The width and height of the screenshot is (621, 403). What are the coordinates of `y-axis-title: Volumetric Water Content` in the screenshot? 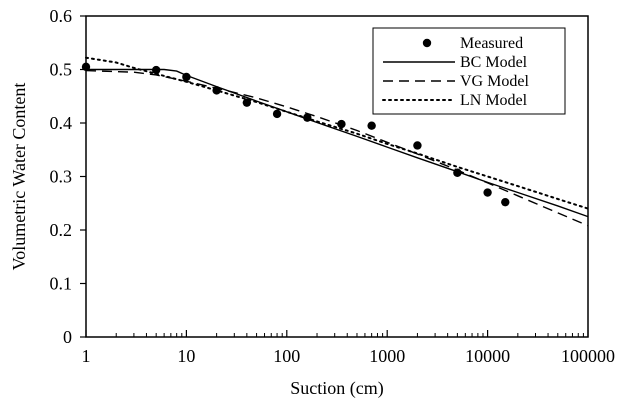 It's located at (19, 177).